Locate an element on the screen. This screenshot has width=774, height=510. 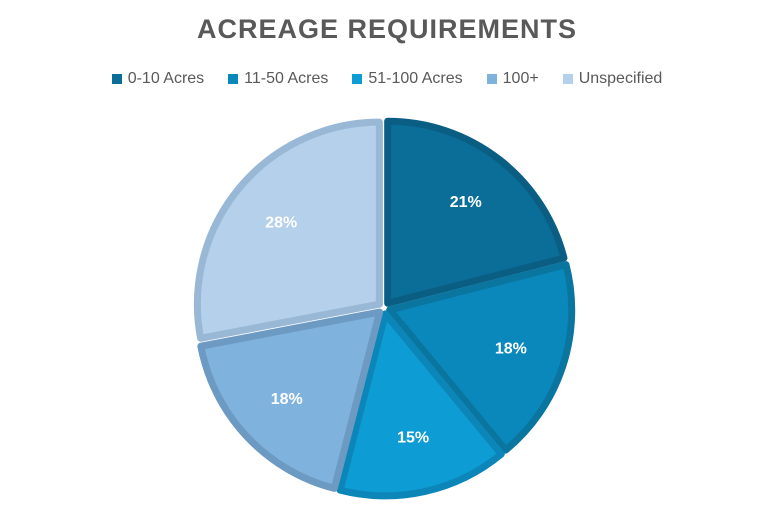
data-label-11-50-acres: 18% is located at coordinates (511, 349).